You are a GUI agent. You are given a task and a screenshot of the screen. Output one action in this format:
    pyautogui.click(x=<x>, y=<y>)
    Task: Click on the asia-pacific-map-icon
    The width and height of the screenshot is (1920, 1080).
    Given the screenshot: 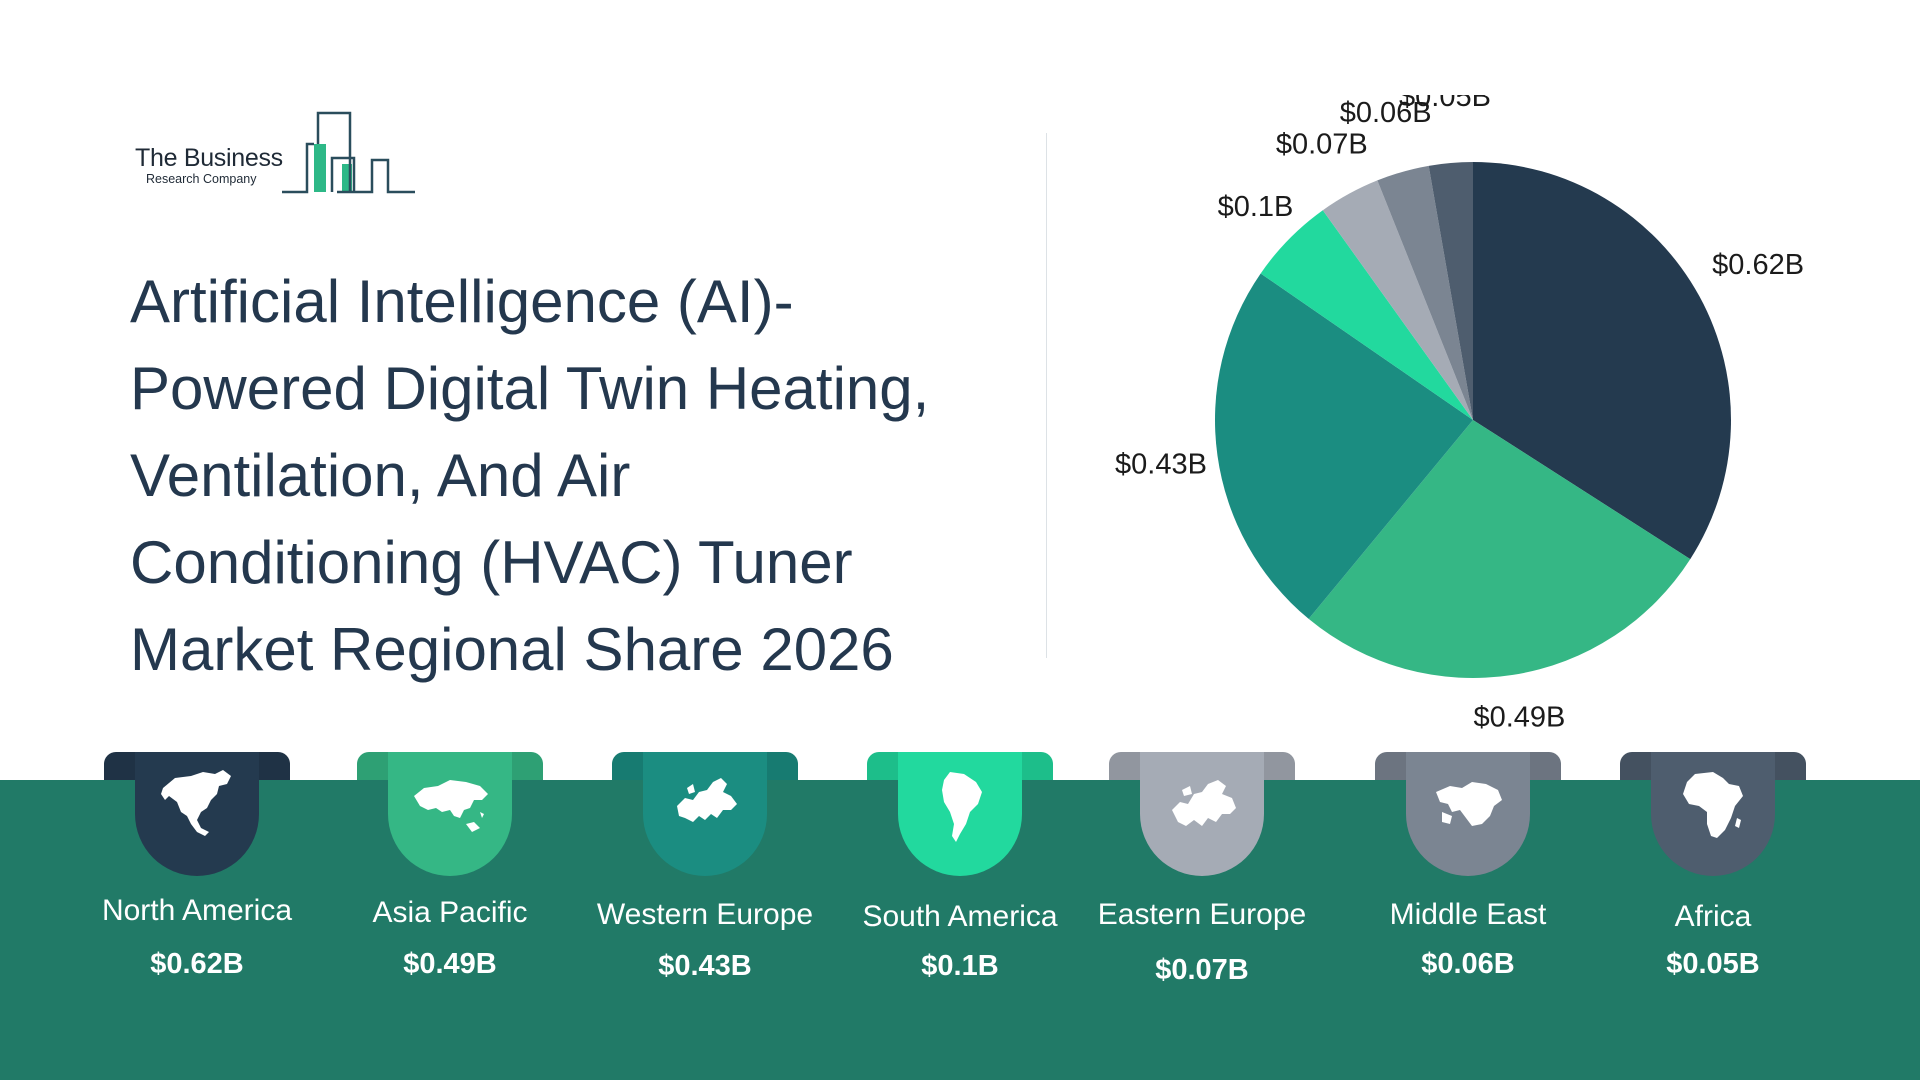 What is the action you would take?
    pyautogui.click(x=451, y=806)
    